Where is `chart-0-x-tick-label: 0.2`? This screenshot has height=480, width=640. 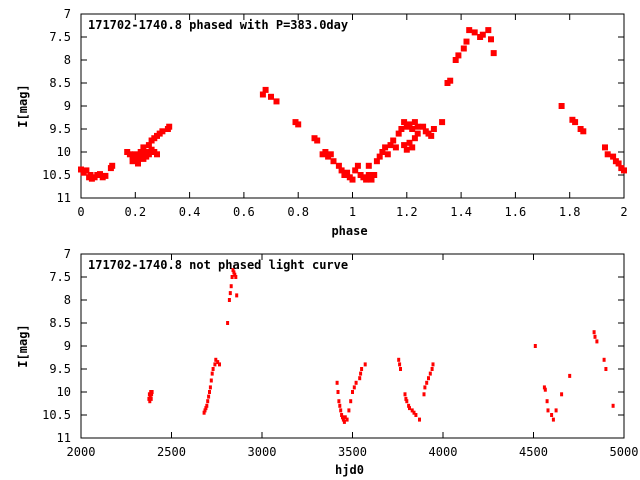
chart-0-x-tick-label: 0.2 is located at coordinates (135, 212).